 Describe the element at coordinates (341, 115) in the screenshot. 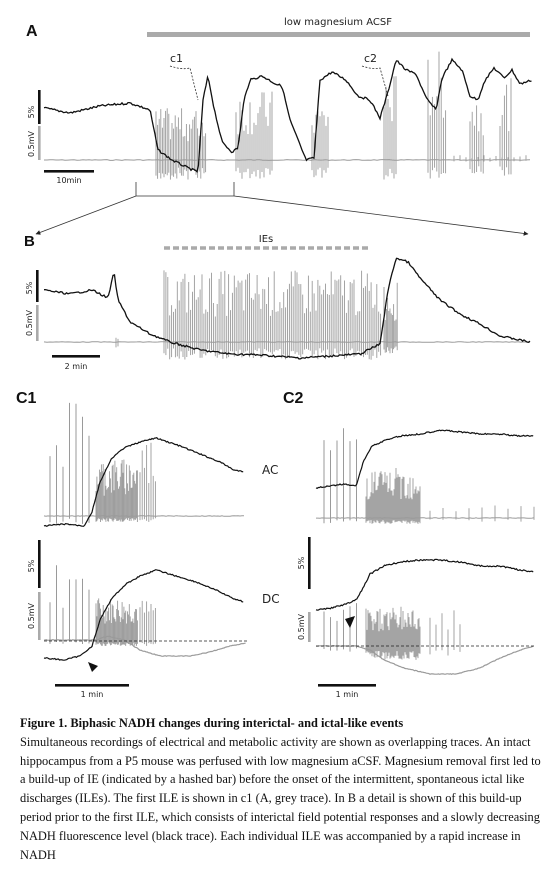

I see `panel-a-field-trace` at that location.